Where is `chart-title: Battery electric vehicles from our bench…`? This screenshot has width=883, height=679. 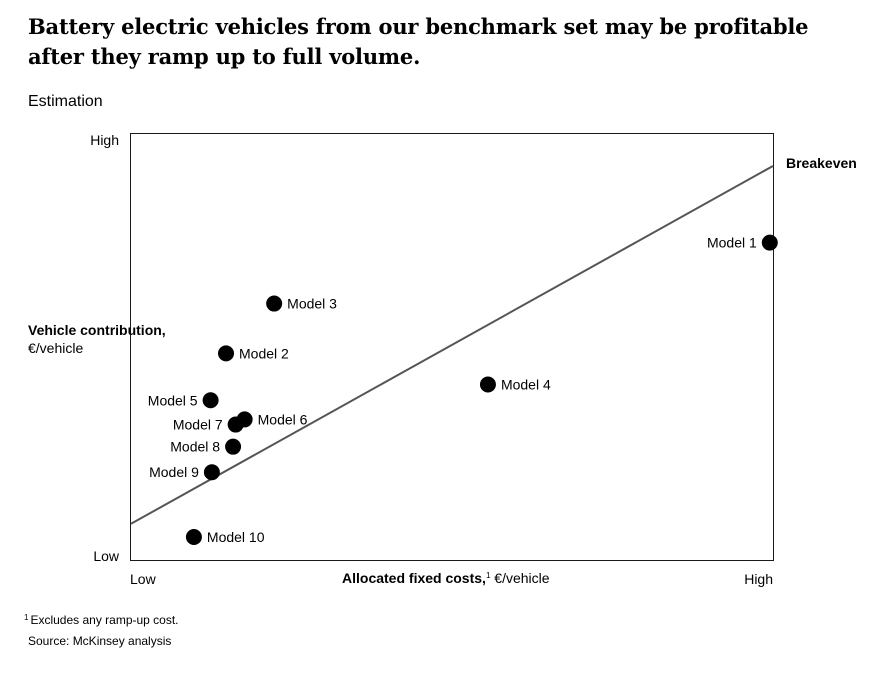
chart-title: Battery electric vehicles from our bench… is located at coordinates (418, 41).